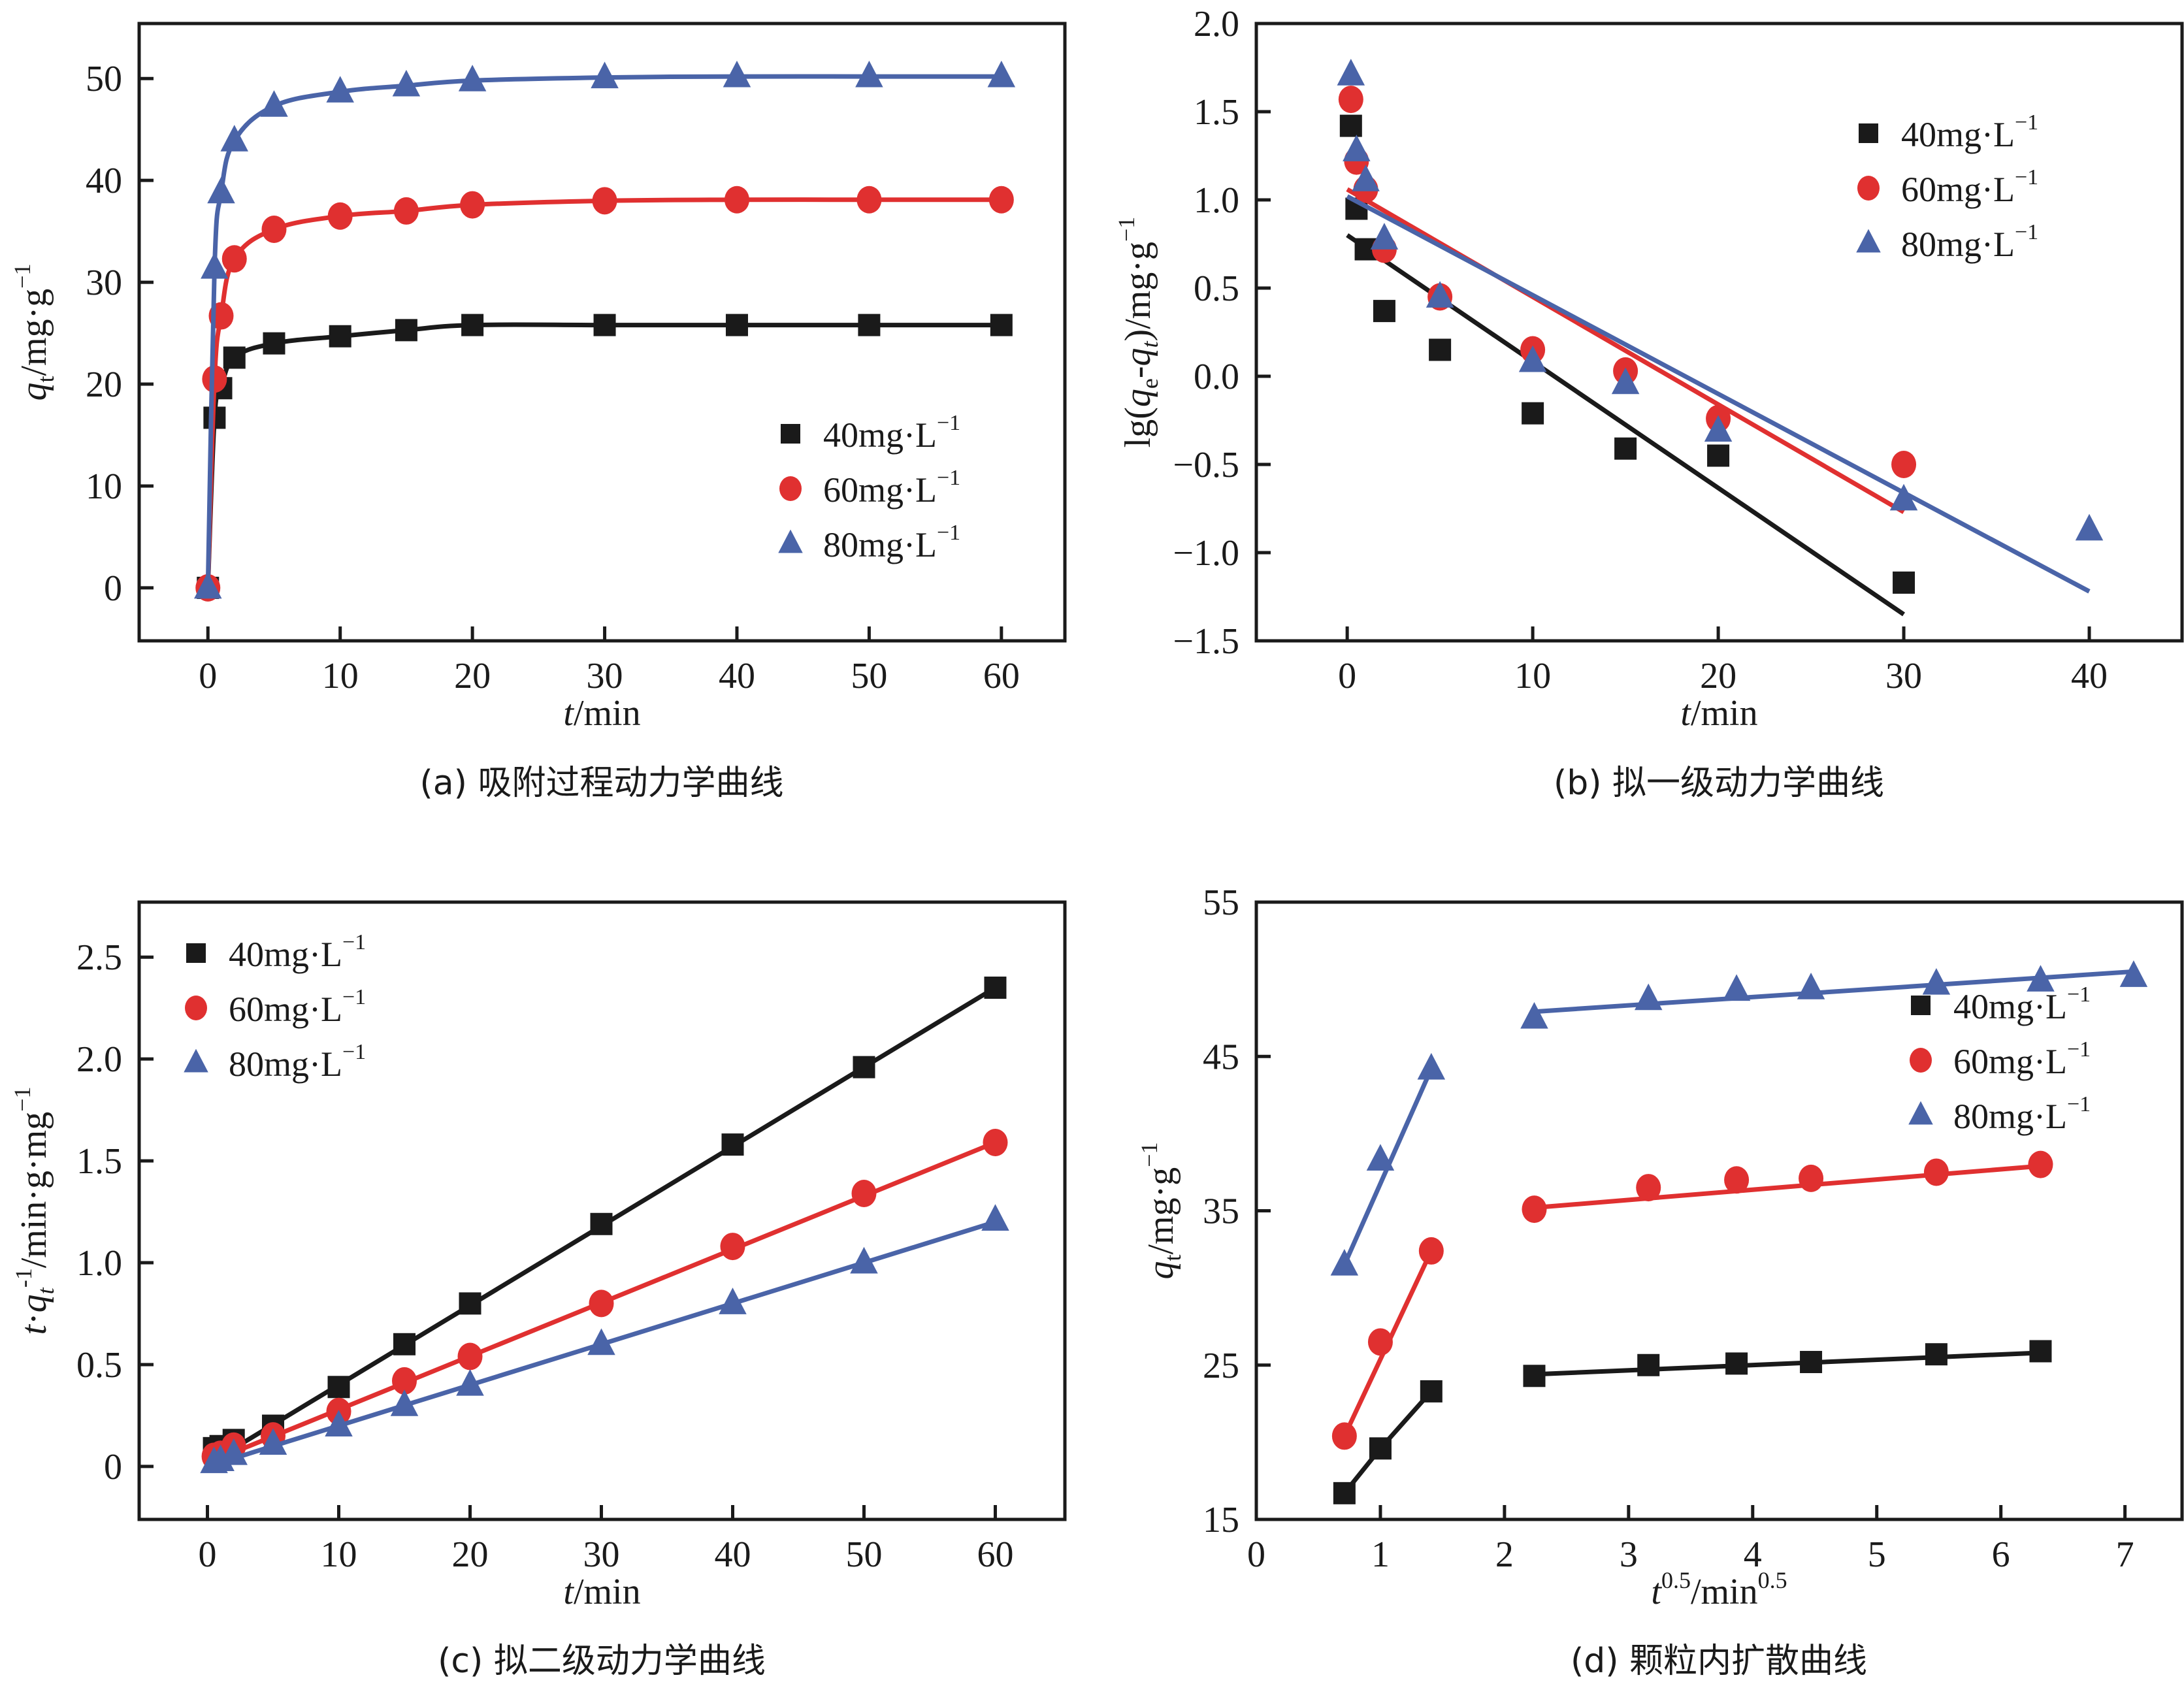 The image size is (2184, 1686). Describe the element at coordinates (1877, 1554) in the screenshot. I see `x-tick-label: 5` at that location.